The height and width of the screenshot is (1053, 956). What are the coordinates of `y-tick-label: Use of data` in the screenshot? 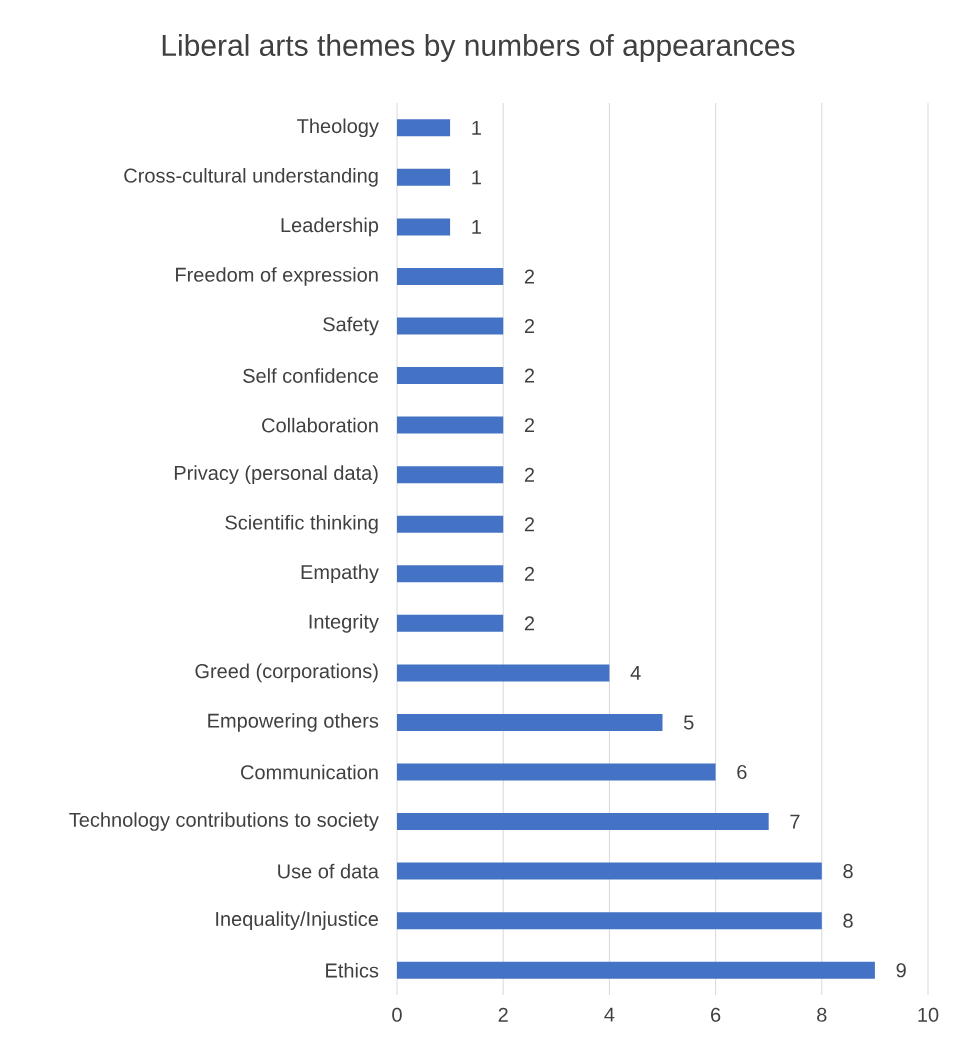 It's located at (328, 871).